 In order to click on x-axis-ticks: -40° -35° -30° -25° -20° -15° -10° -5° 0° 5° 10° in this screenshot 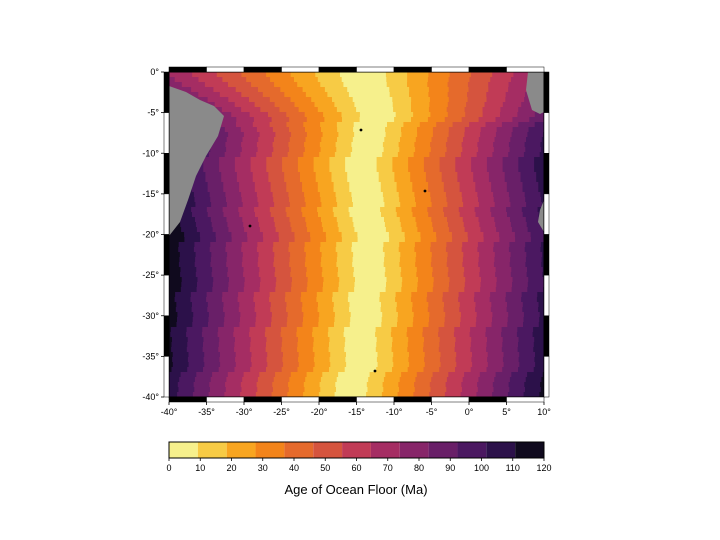, I will do `click(356, 409)`.